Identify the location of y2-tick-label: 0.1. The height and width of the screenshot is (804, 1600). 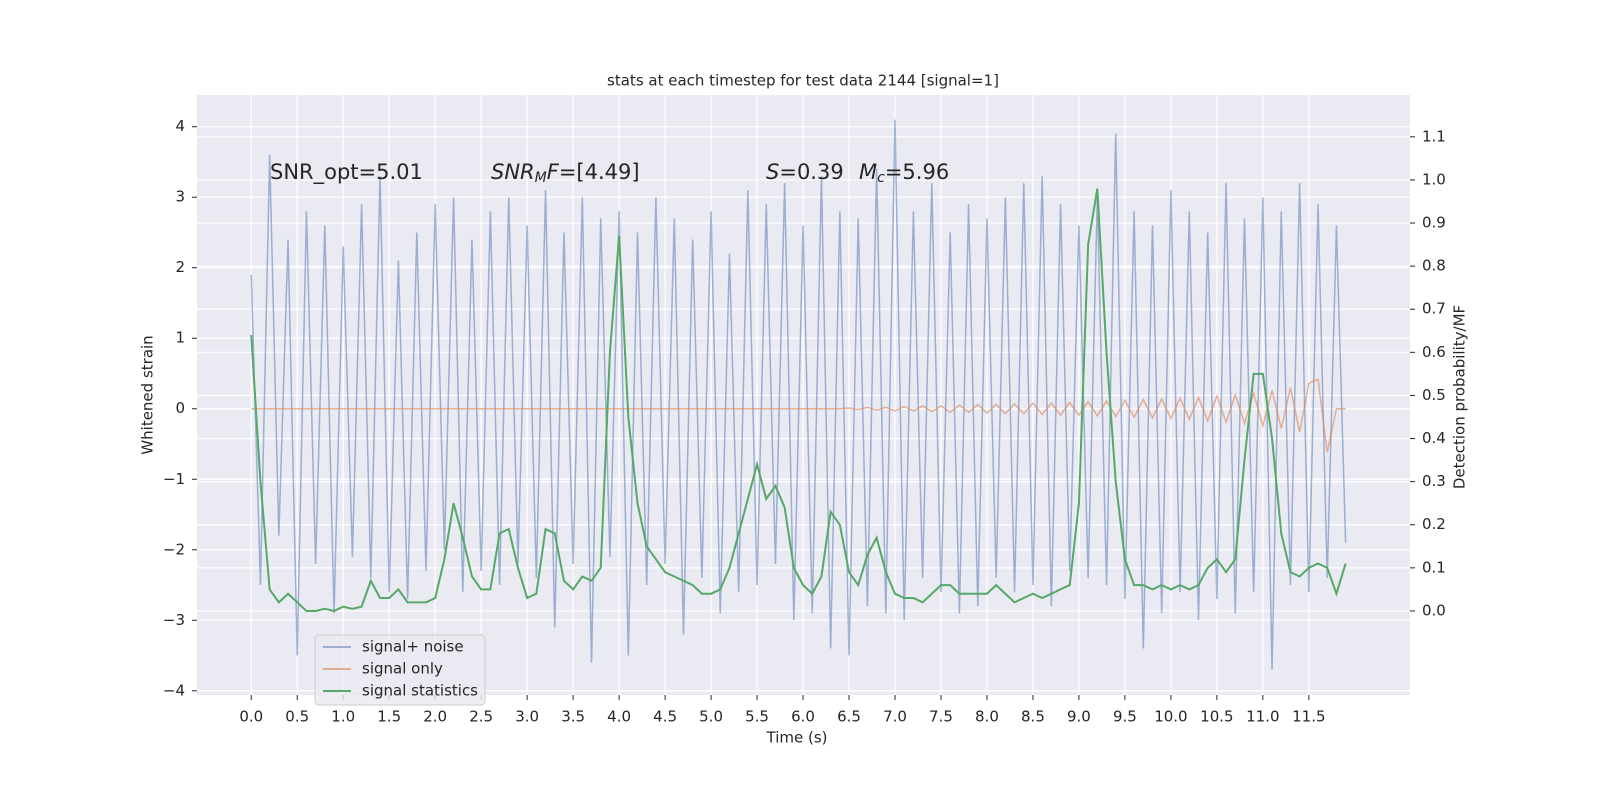
(1434, 567).